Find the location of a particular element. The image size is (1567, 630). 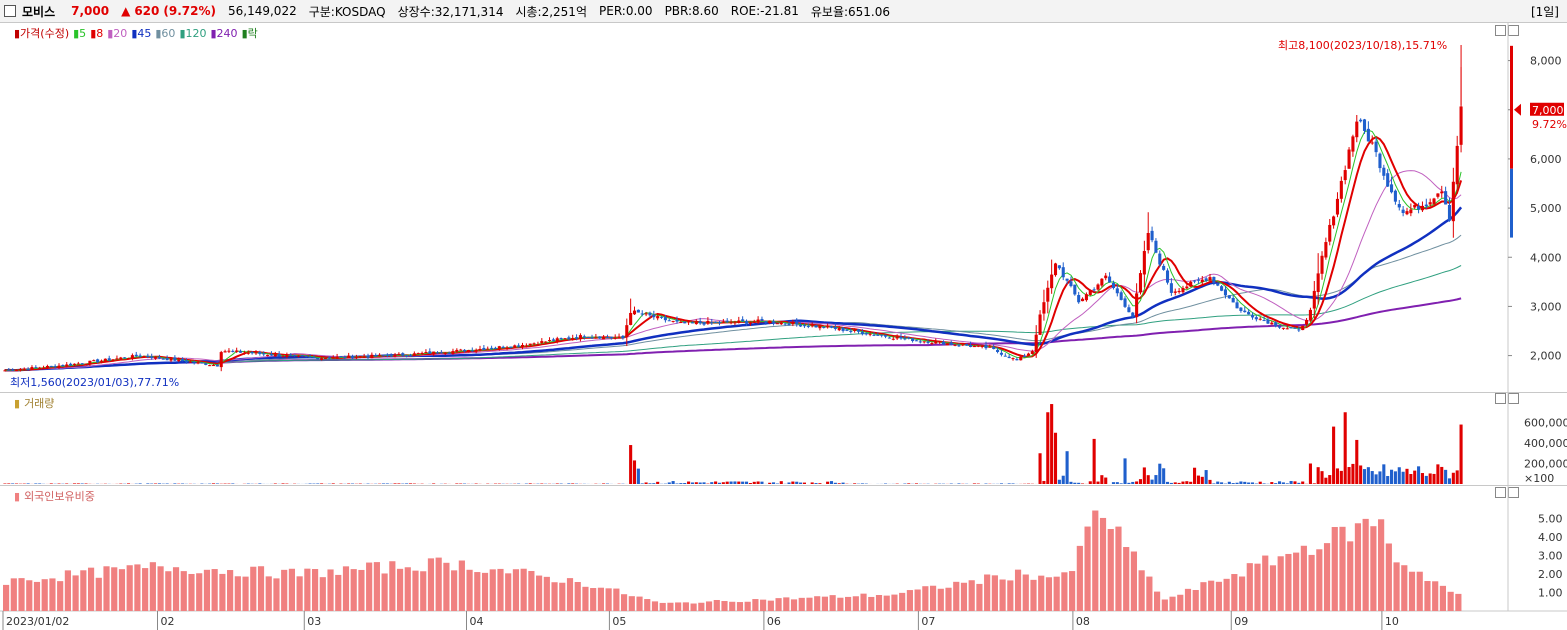

legend-item: ▮8 is located at coordinates (97, 33).